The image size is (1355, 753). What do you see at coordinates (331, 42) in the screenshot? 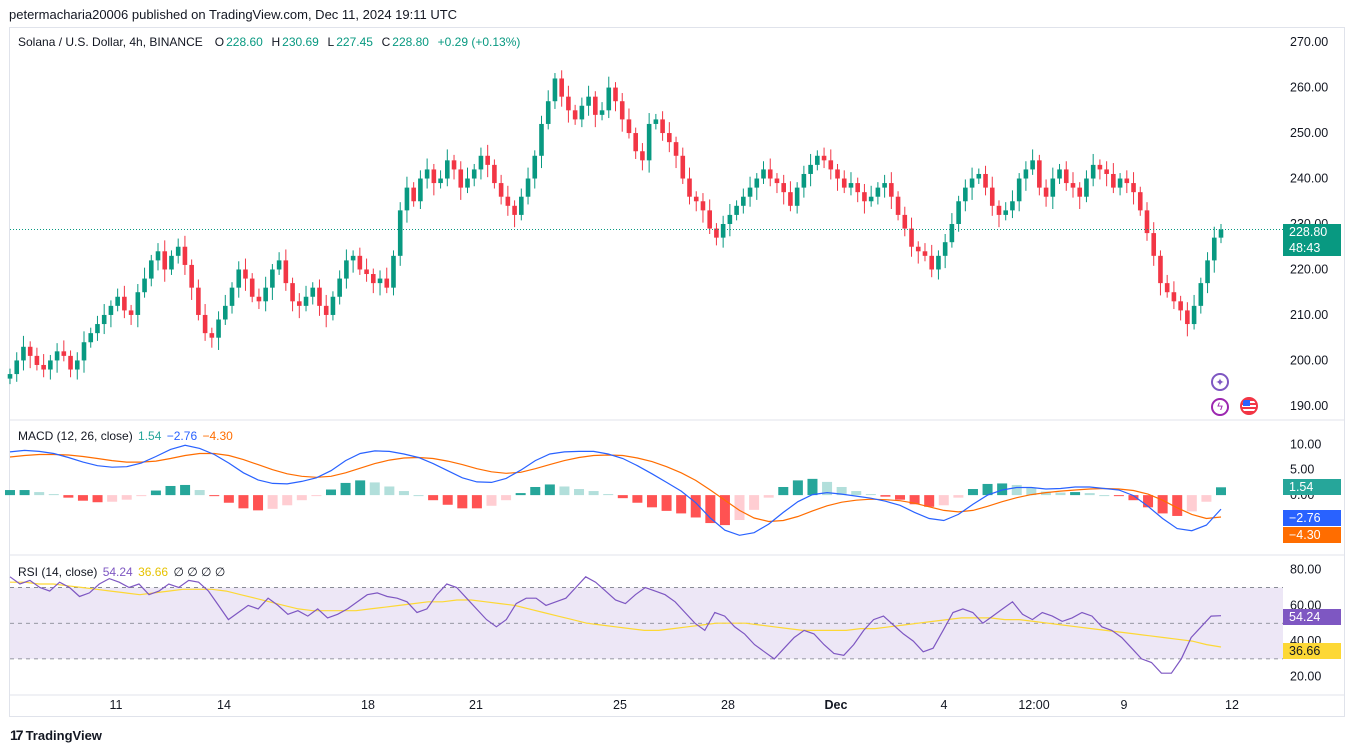
I see `low-label: L` at bounding box center [331, 42].